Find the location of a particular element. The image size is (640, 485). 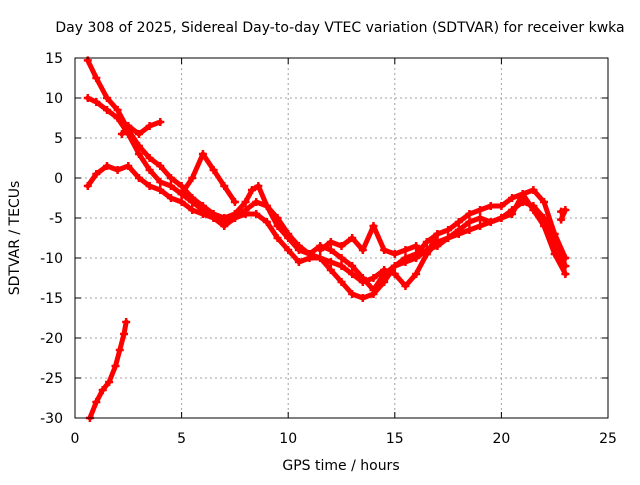

y-tick-label: -10 is located at coordinates (51, 259).